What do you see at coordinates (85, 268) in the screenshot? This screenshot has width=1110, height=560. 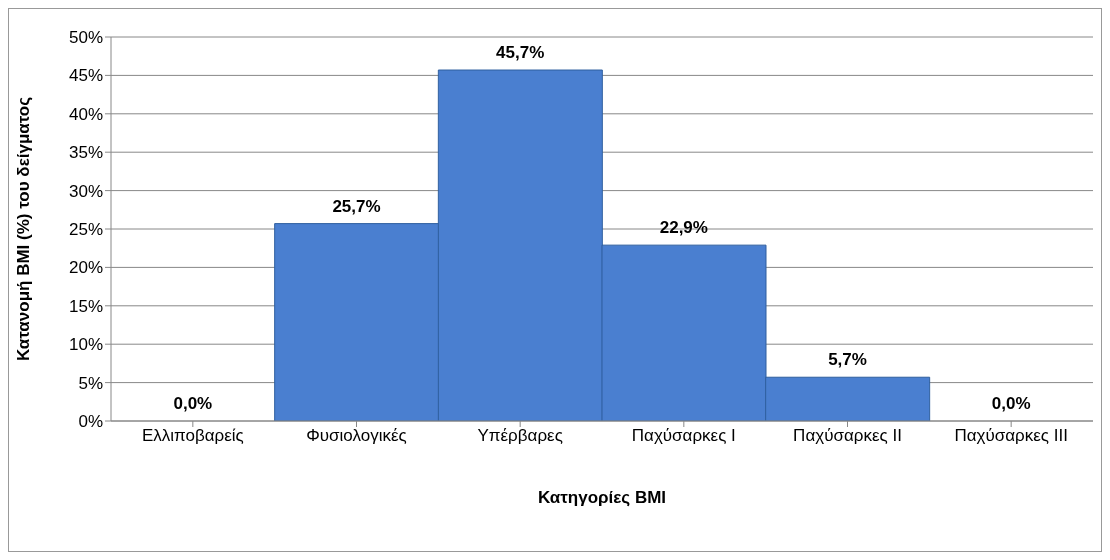 I see `y-tick-label: 20%` at bounding box center [85, 268].